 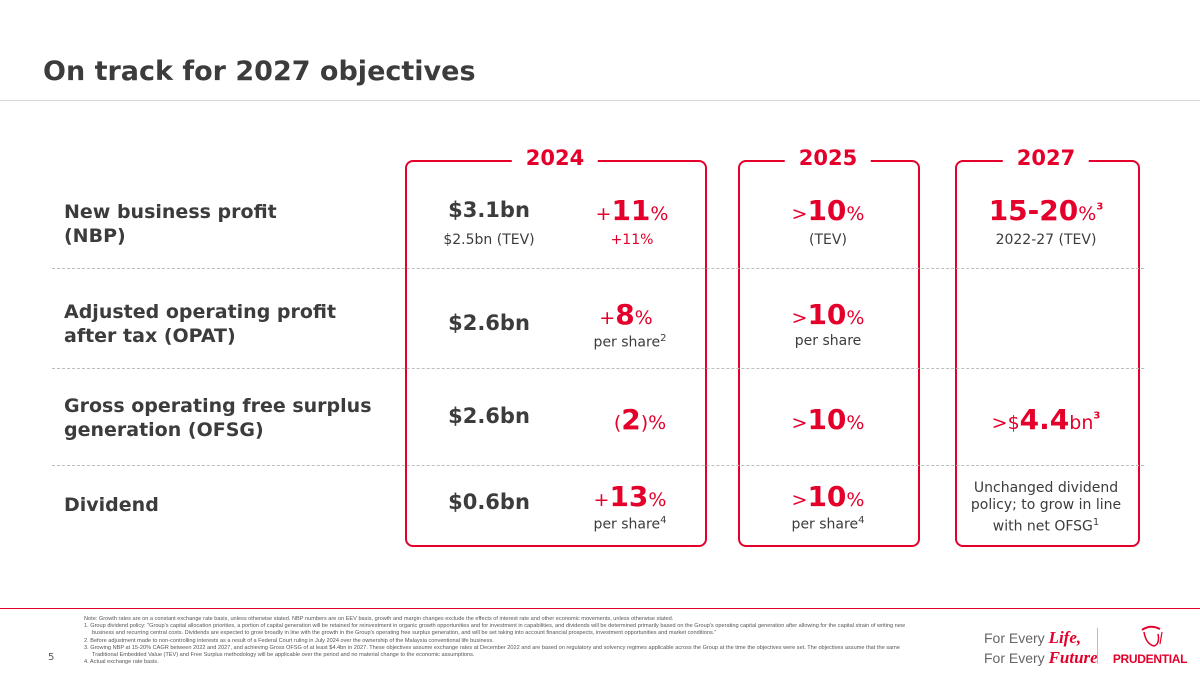 I want to click on nbp-2024-tev: $2.5bn (TEV), so click(x=489, y=240).